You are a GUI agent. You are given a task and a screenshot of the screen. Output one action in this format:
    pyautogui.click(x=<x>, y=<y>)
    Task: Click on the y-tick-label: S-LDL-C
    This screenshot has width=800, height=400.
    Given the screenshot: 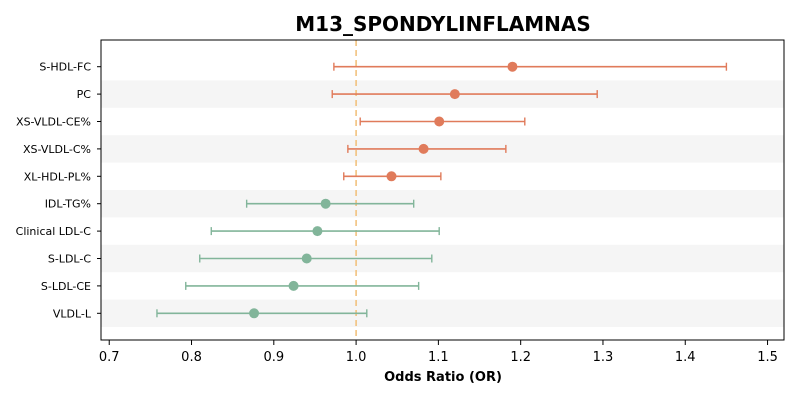 What is the action you would take?
    pyautogui.click(x=69, y=259)
    